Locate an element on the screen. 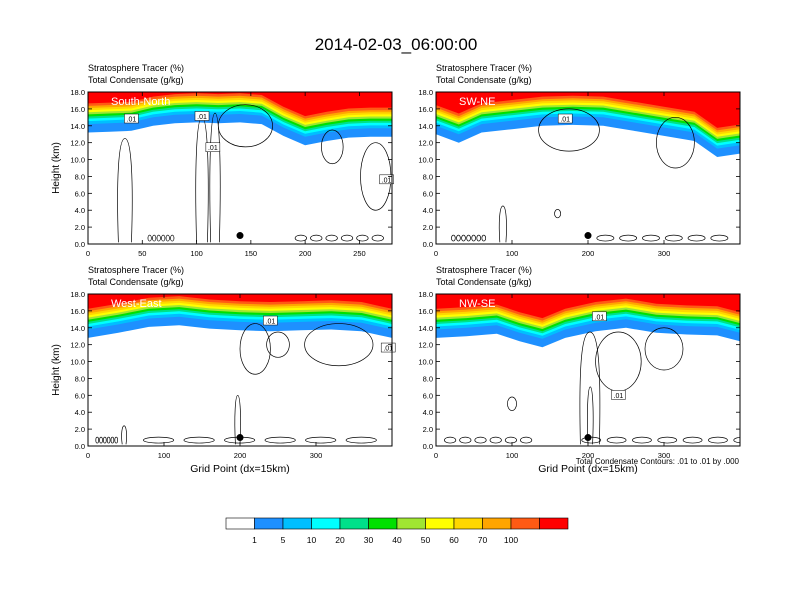 The height and width of the screenshot is (612, 792). panel-title-tracer: Stratosphere Tracer (%) is located at coordinates (136, 270).